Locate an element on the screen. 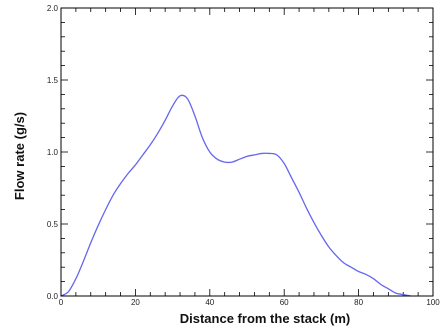 Image resolution: width=443 pixels, height=331 pixels. y-tick-label: 2.0 is located at coordinates (53, 8).